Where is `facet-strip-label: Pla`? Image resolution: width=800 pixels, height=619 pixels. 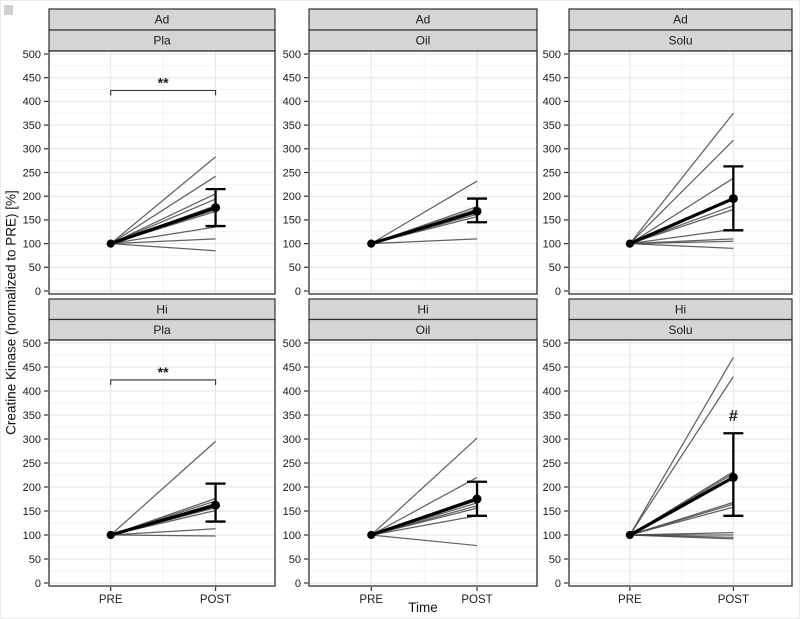
facet-strip-label: Pla is located at coordinates (162, 41).